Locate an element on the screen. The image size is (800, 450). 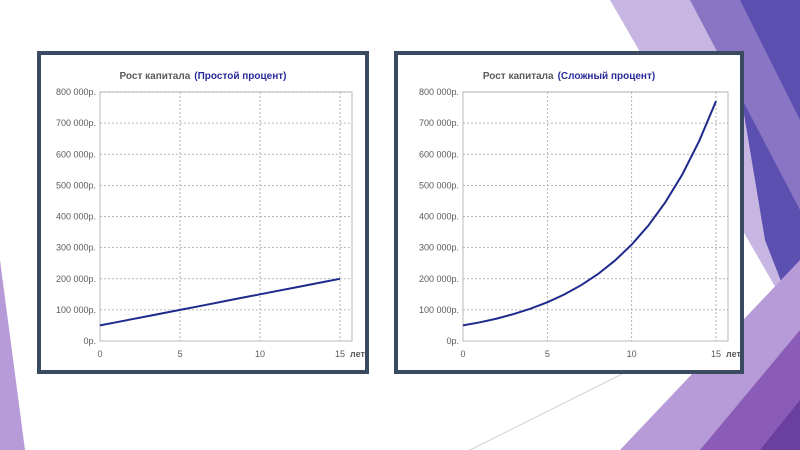
series-line is located at coordinates (220, 302).